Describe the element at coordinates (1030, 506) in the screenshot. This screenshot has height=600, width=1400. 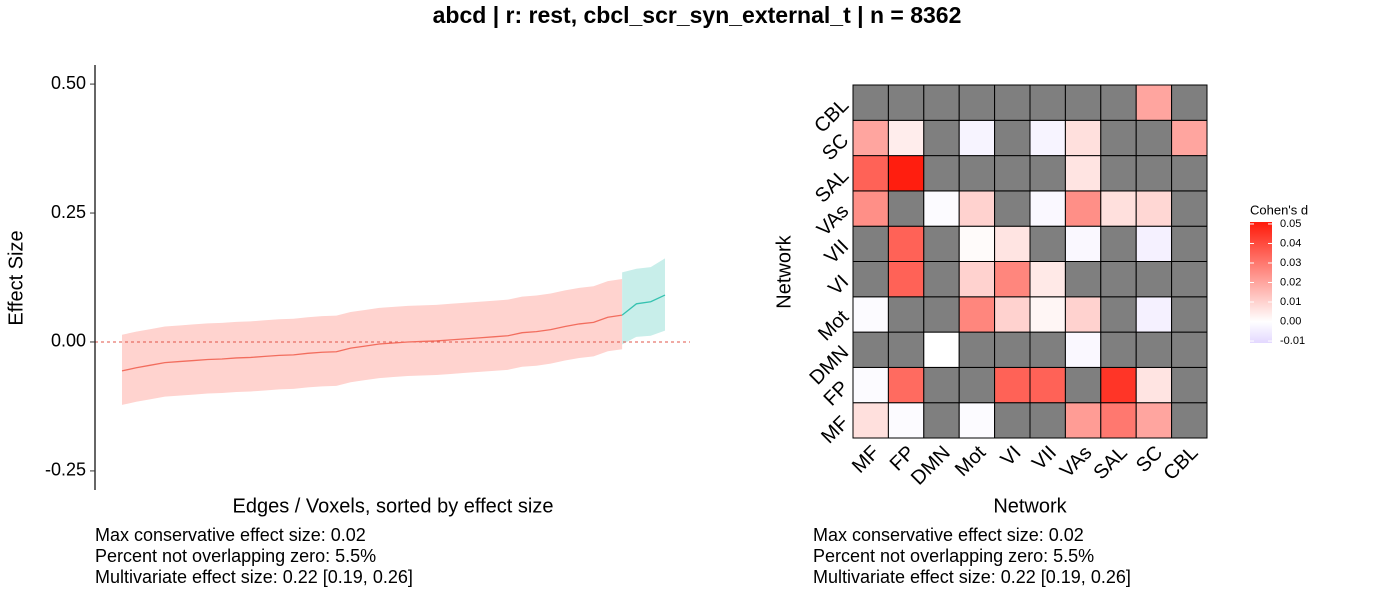
I see `x-axis-label: Network` at that location.